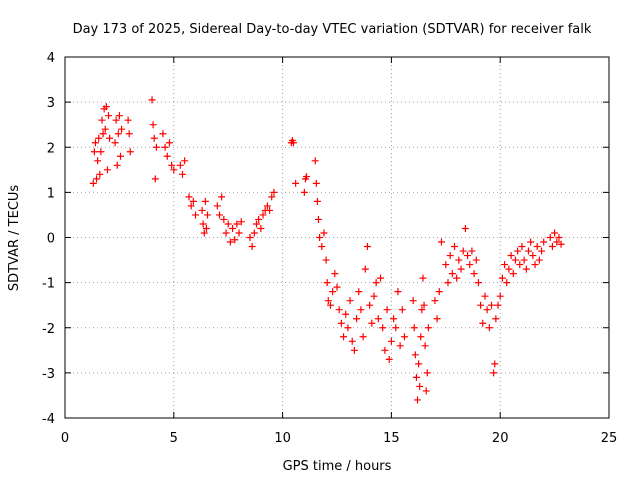 This screenshot has height=480, width=640. What do you see at coordinates (65, 438) in the screenshot?
I see `x-tick-label: 0` at bounding box center [65, 438].